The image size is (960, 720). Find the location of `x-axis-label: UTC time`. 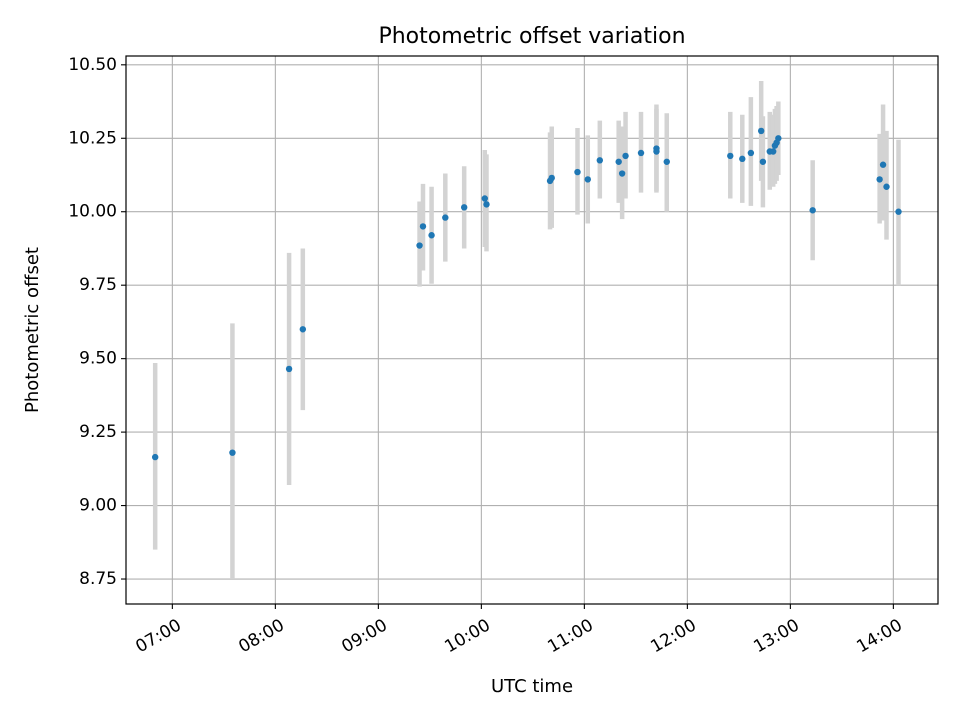

x-axis-label: UTC time is located at coordinates (532, 686).